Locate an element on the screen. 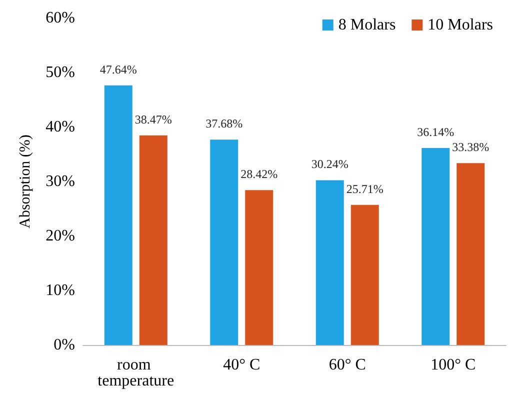  data-label: 36.14% is located at coordinates (435, 132).